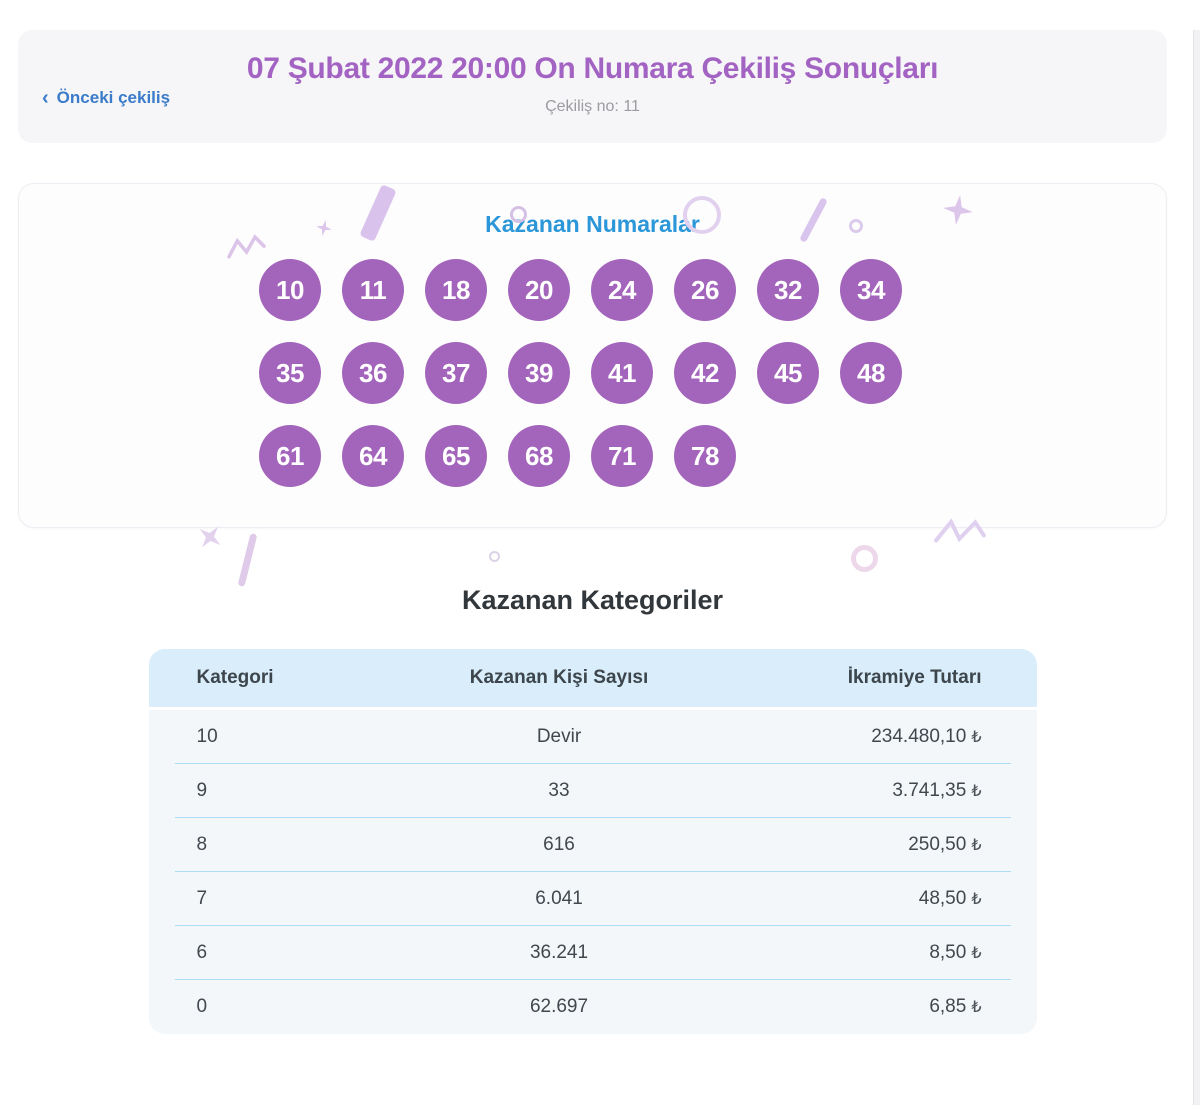 The width and height of the screenshot is (1200, 1105). I want to click on winning-numbers-row: 10 11 18 20 24 26 32 34, so click(712, 290).